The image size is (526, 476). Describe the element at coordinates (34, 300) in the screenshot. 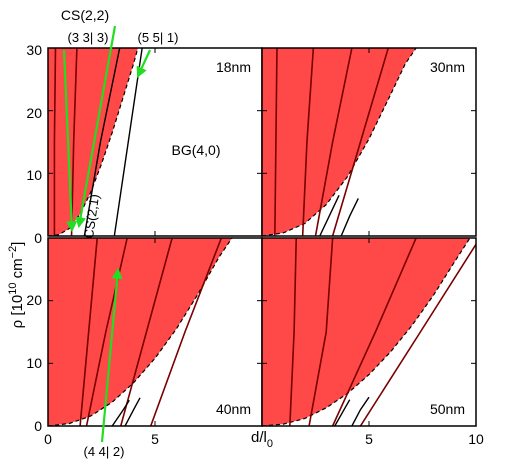

I see `y-tick-label-20-bottom: 20` at that location.